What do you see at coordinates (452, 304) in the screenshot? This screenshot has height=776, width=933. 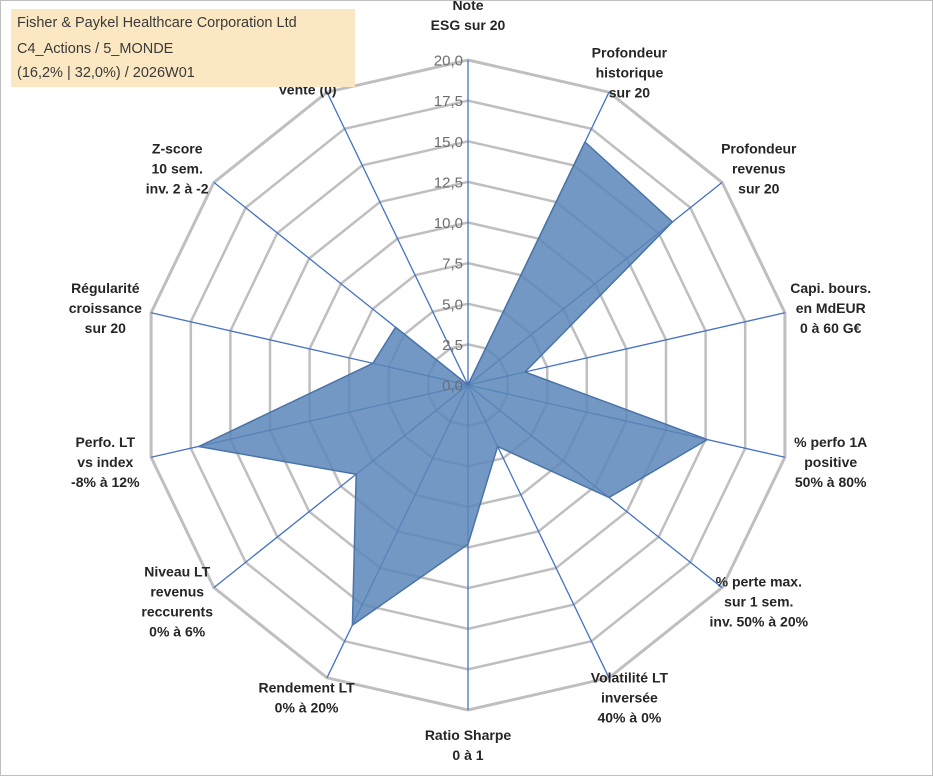 I see `tick-label-2: 5,0` at bounding box center [452, 304].